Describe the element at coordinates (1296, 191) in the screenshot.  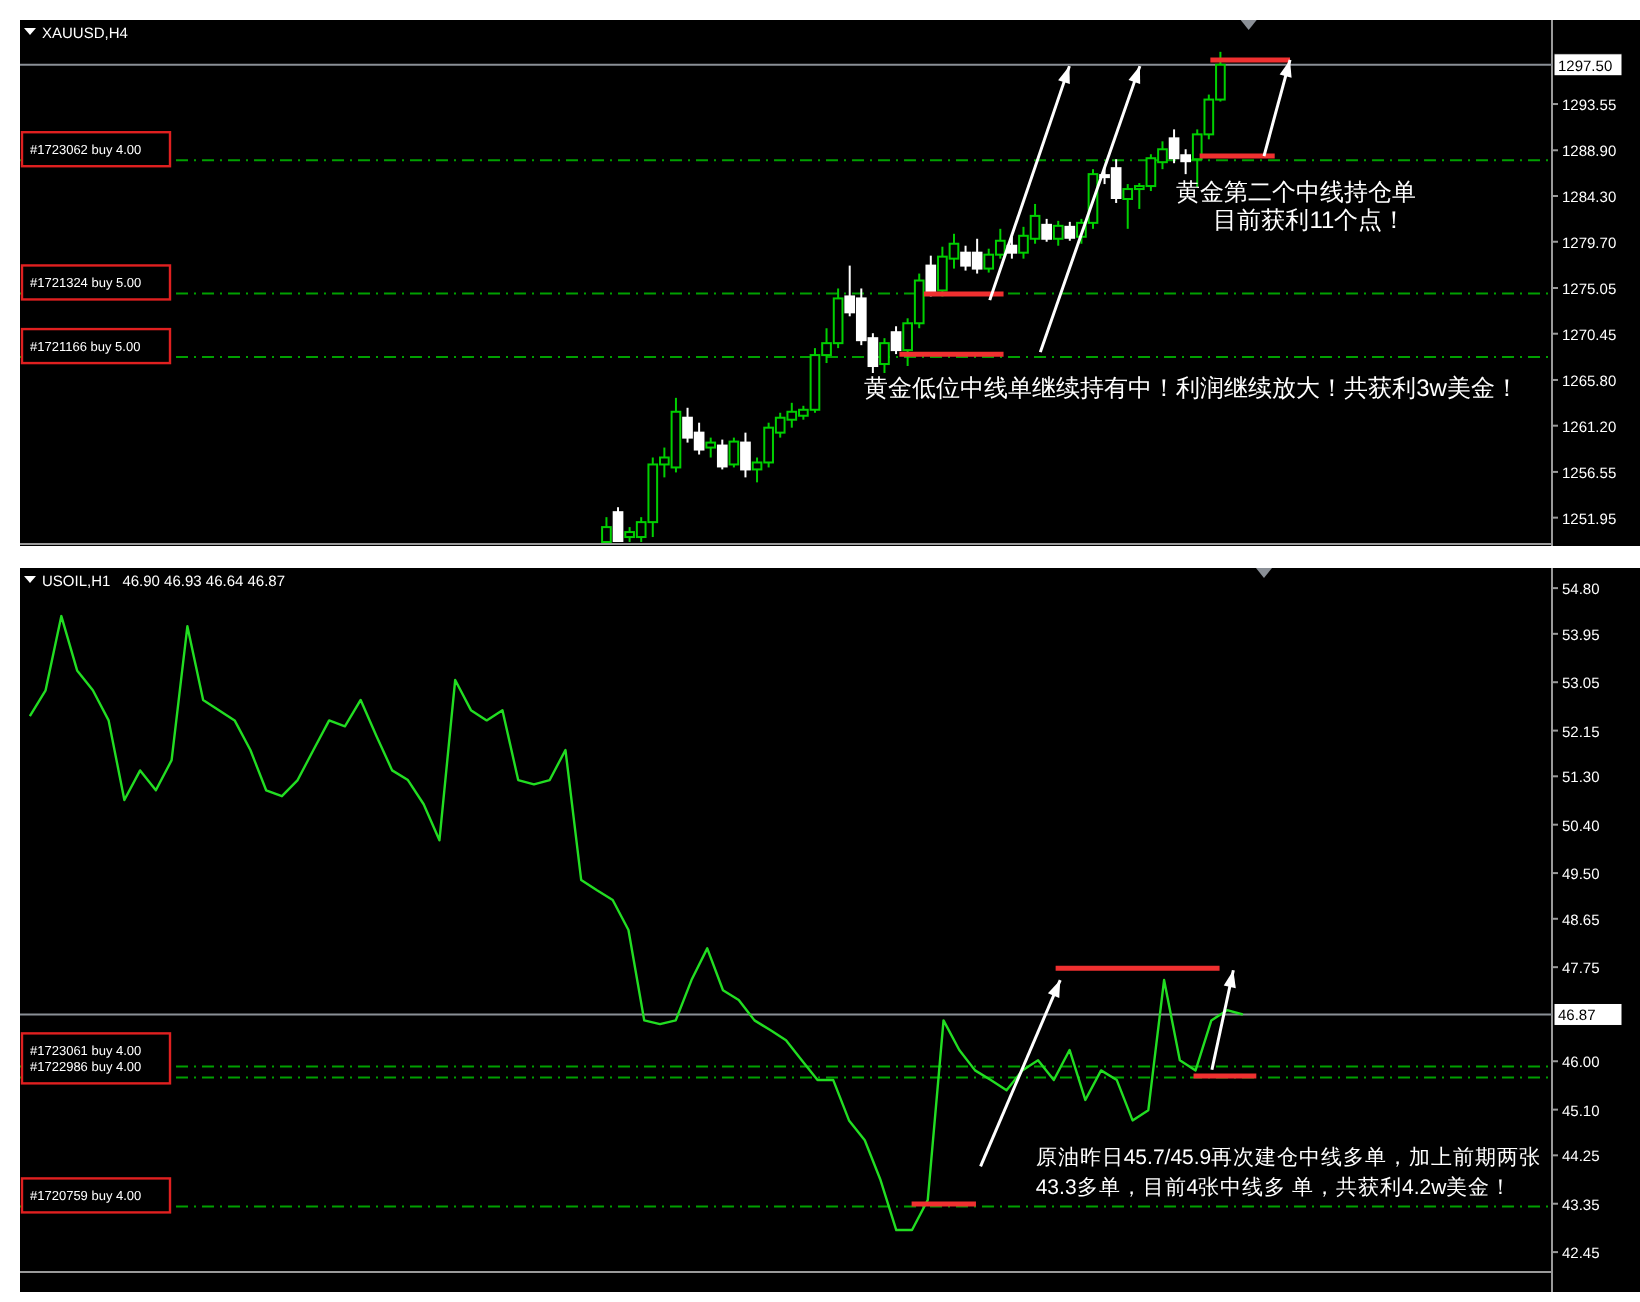
I see `annotation: 黄金第二个中线持仓单` at that location.